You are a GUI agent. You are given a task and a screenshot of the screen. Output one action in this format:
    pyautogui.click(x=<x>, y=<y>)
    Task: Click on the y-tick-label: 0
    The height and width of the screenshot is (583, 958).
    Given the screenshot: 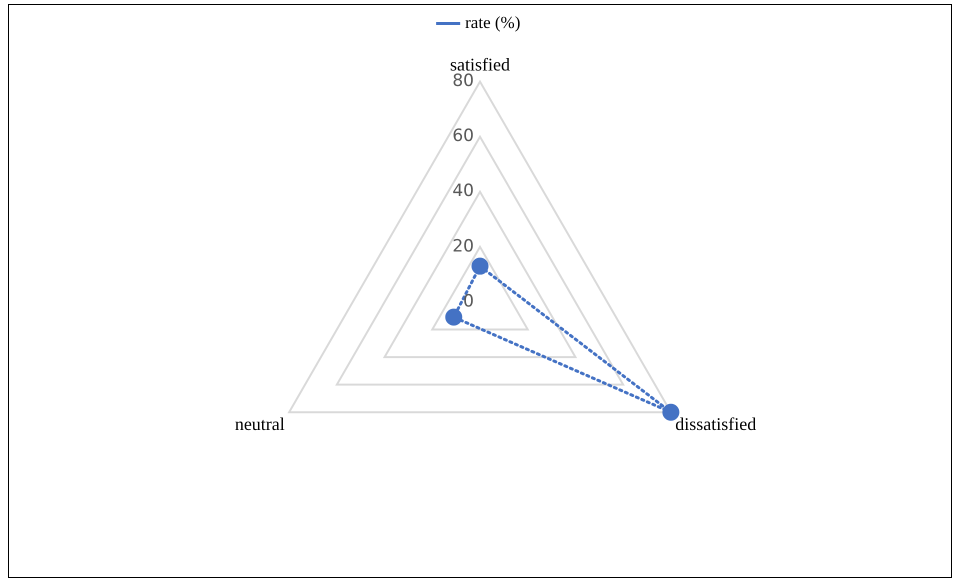 What is the action you would take?
    pyautogui.click(x=468, y=301)
    